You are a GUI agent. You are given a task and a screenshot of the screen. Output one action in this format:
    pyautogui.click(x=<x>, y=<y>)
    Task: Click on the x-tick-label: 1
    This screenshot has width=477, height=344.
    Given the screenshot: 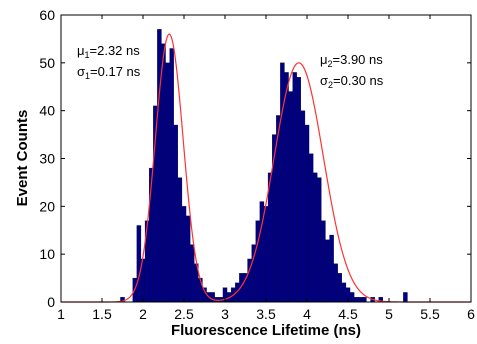 What is the action you would take?
    pyautogui.click(x=61, y=314)
    